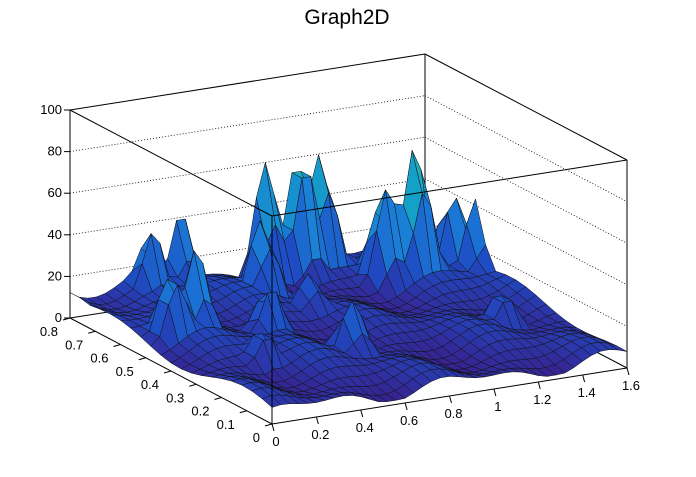 The width and height of the screenshot is (696, 477). I want to click on x-tick-label: 1.6, so click(631, 385).